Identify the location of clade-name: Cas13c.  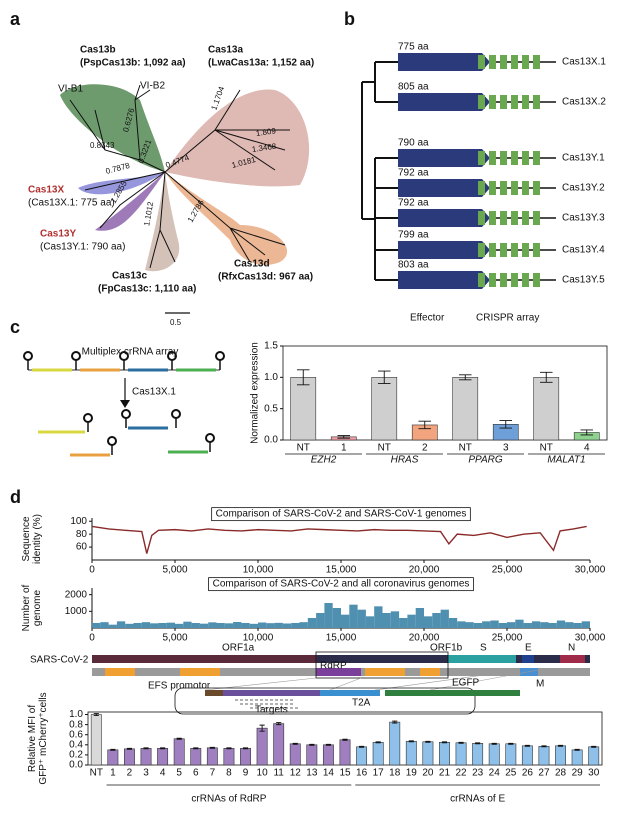
(129, 276).